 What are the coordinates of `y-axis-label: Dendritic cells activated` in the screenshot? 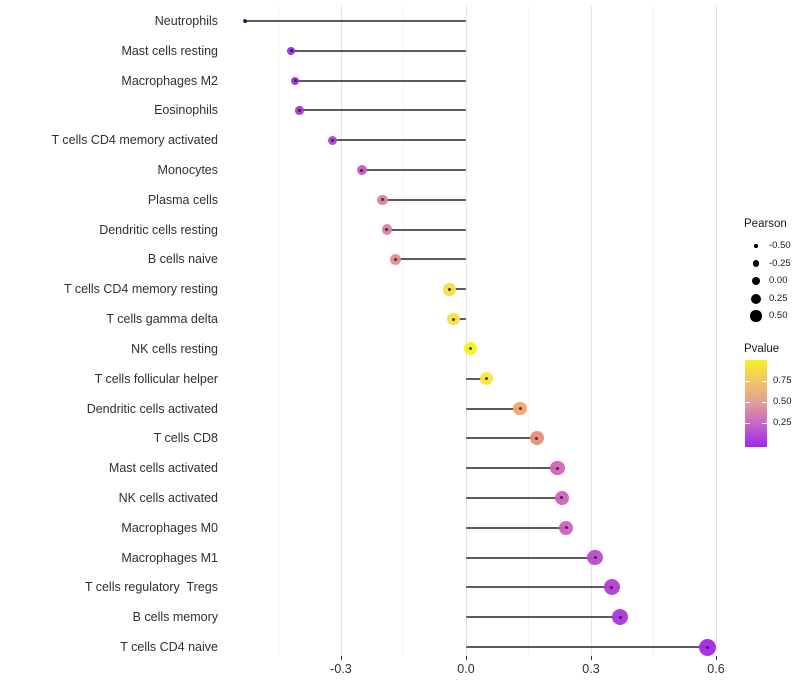 It's located at (152, 408).